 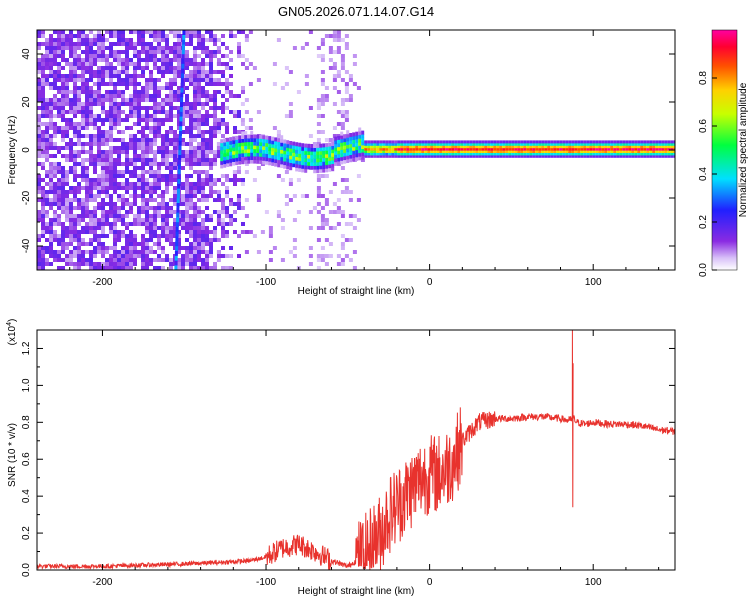 What do you see at coordinates (12, 455) in the screenshot?
I see `snr-y-label: SNR (10 * v/v)` at bounding box center [12, 455].